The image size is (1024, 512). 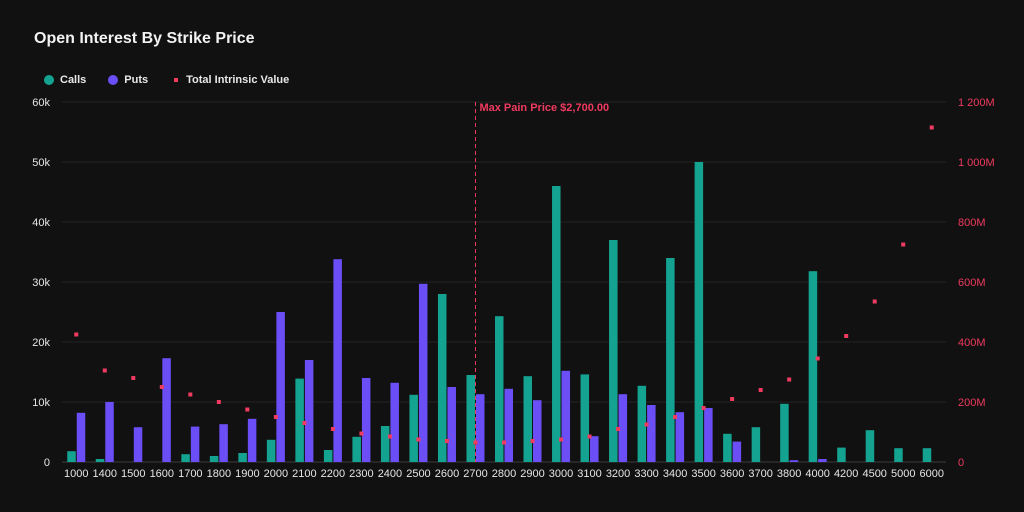 I want to click on x-tick-label: 4200, so click(x=846, y=474).